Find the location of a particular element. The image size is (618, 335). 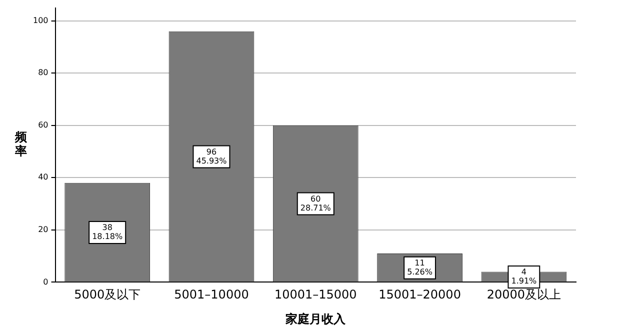

x-tick-label: 20000及以上 is located at coordinates (524, 295).